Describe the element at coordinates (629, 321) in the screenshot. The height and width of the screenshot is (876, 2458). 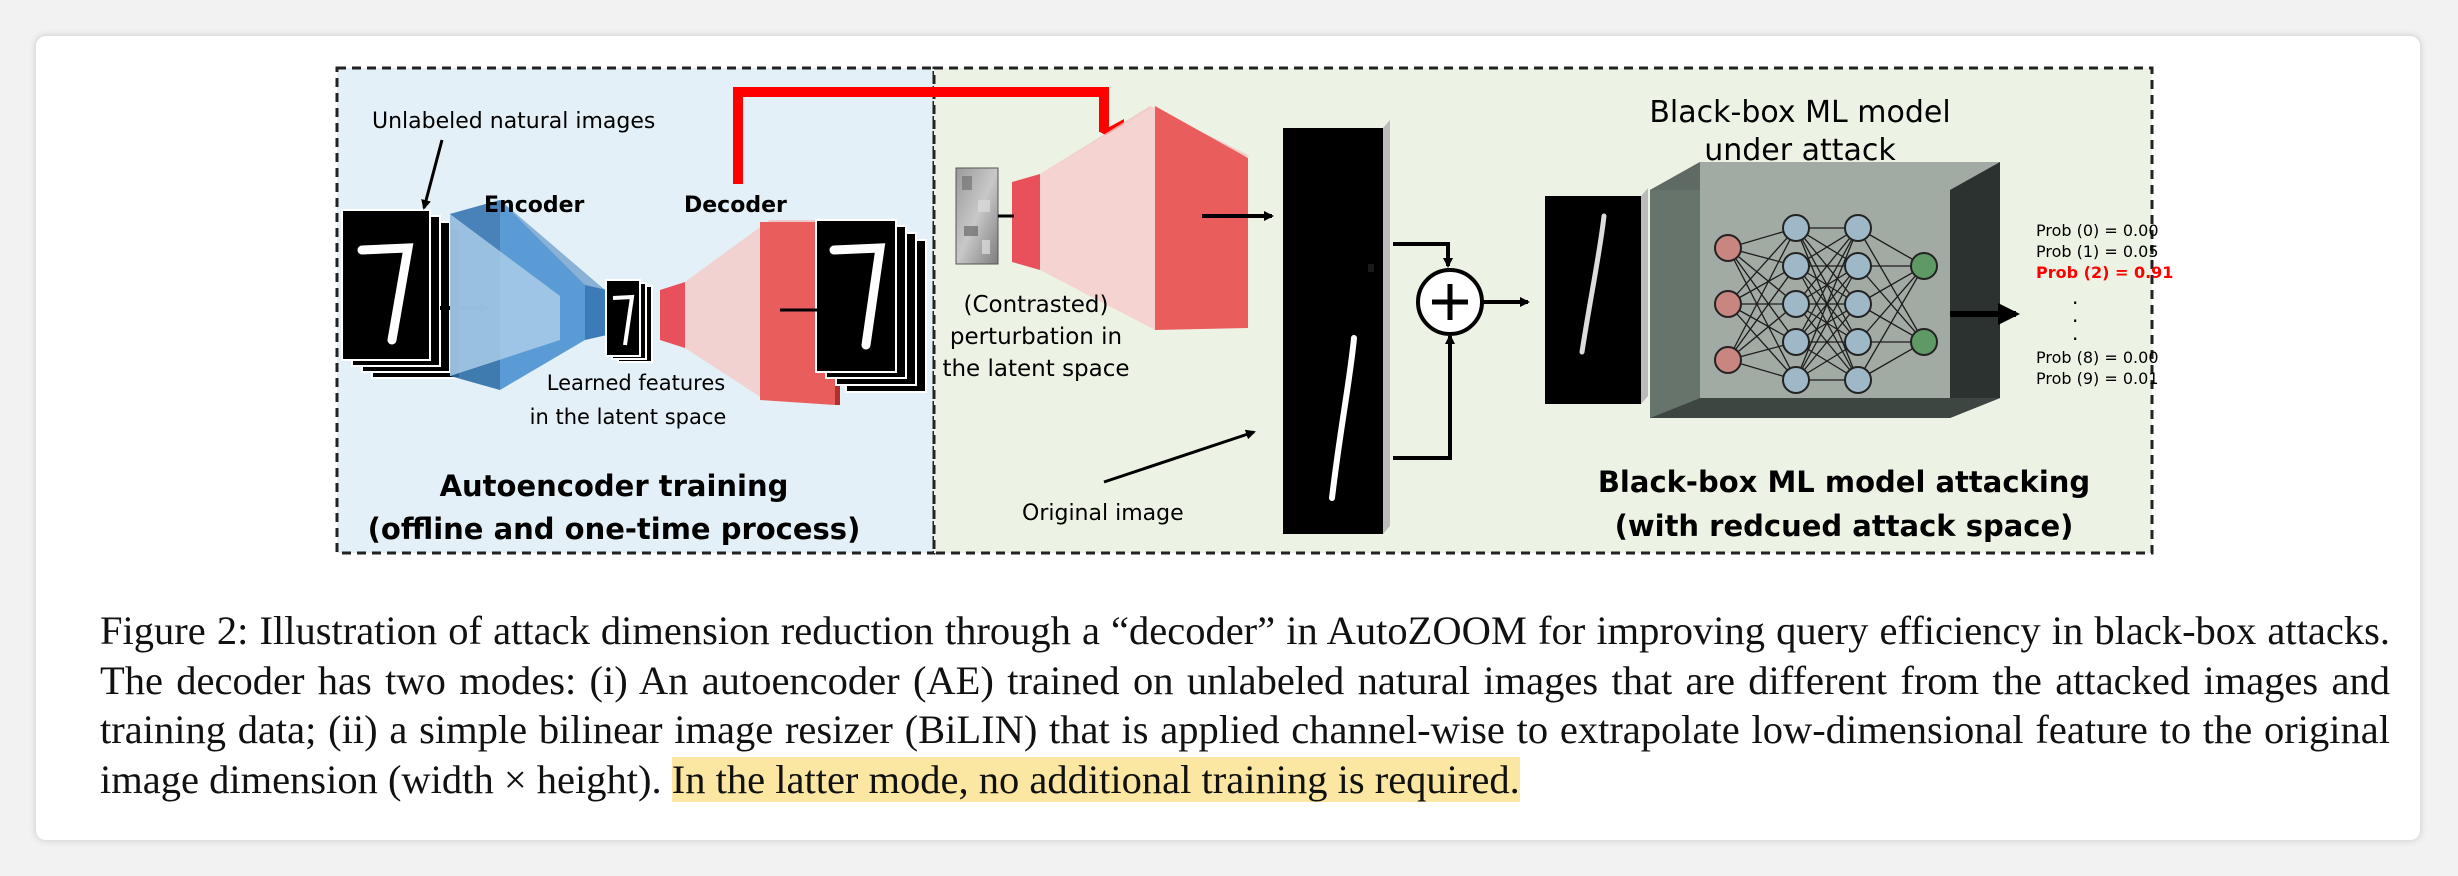
I see `latent-feature-stack` at that location.